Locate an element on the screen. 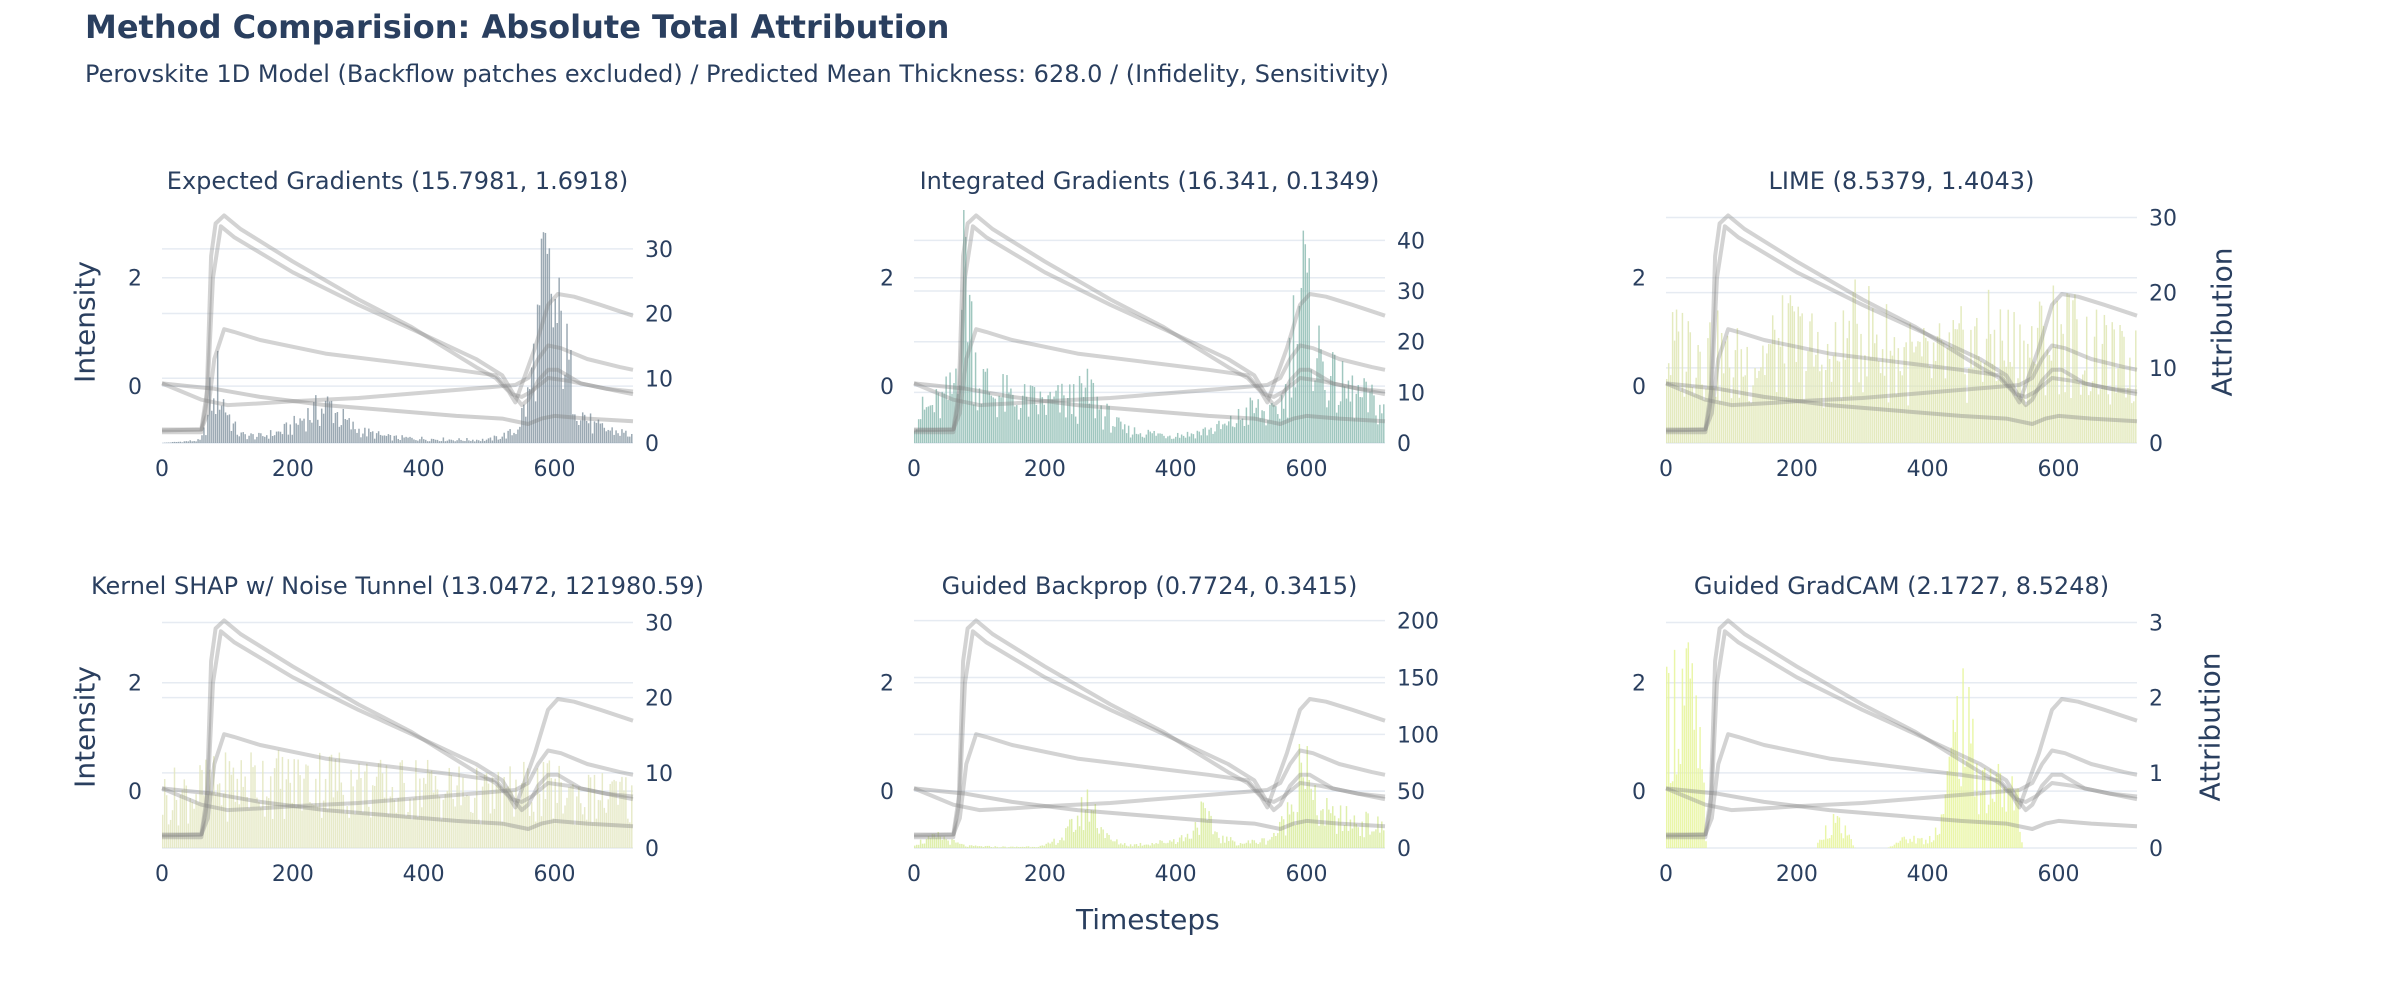  x-tick-label: 200 is located at coordinates (293, 874).